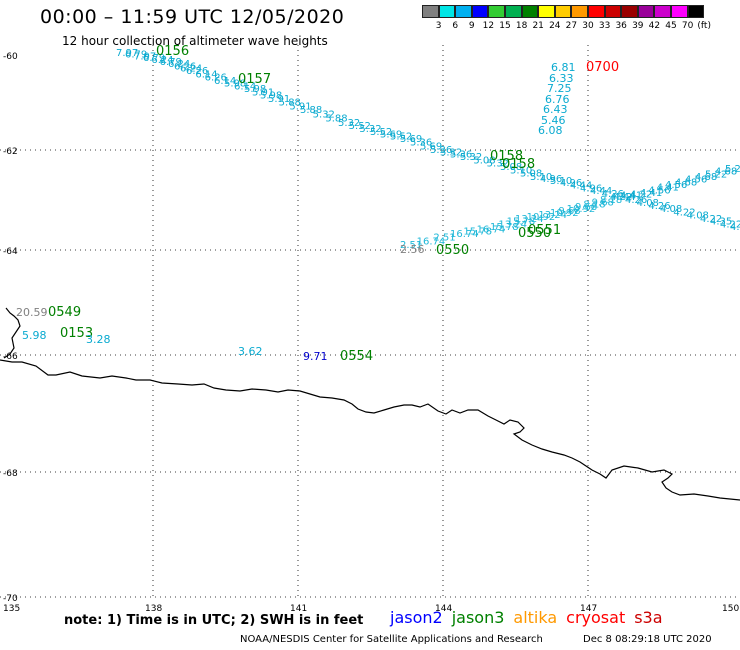 This screenshot has height=650, width=740. What do you see at coordinates (555, 26) in the screenshot?
I see `colorbar-tick-label: 24` at bounding box center [555, 26].